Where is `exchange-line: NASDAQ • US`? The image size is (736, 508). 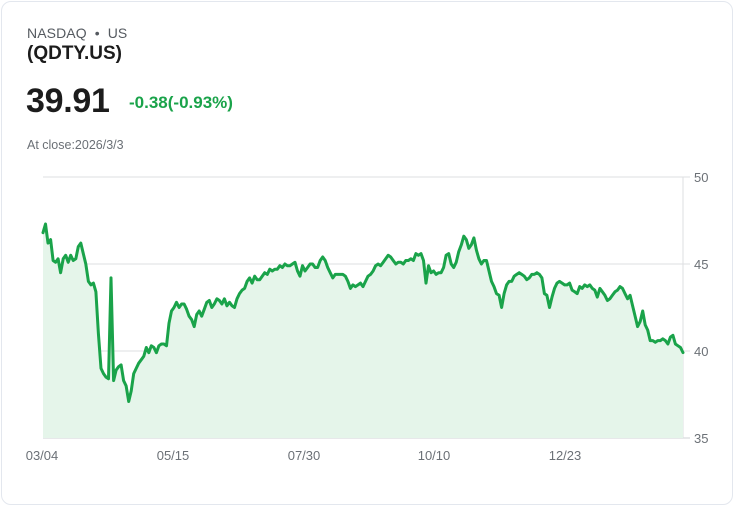
exchange-line: NASDAQ • US is located at coordinates (77, 33).